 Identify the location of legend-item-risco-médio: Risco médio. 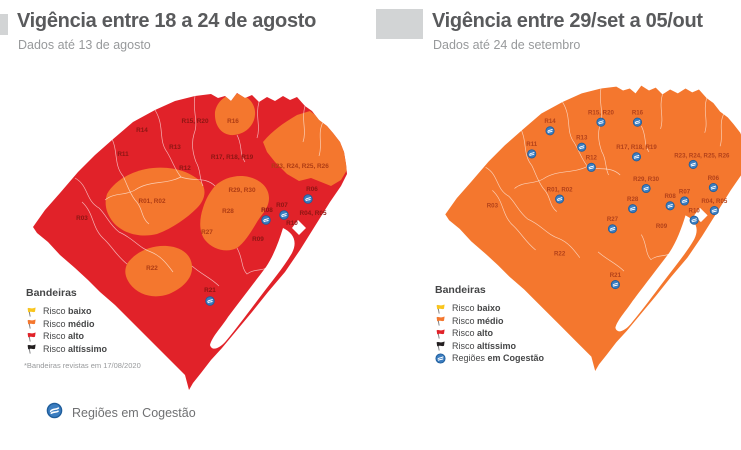
(489, 321).